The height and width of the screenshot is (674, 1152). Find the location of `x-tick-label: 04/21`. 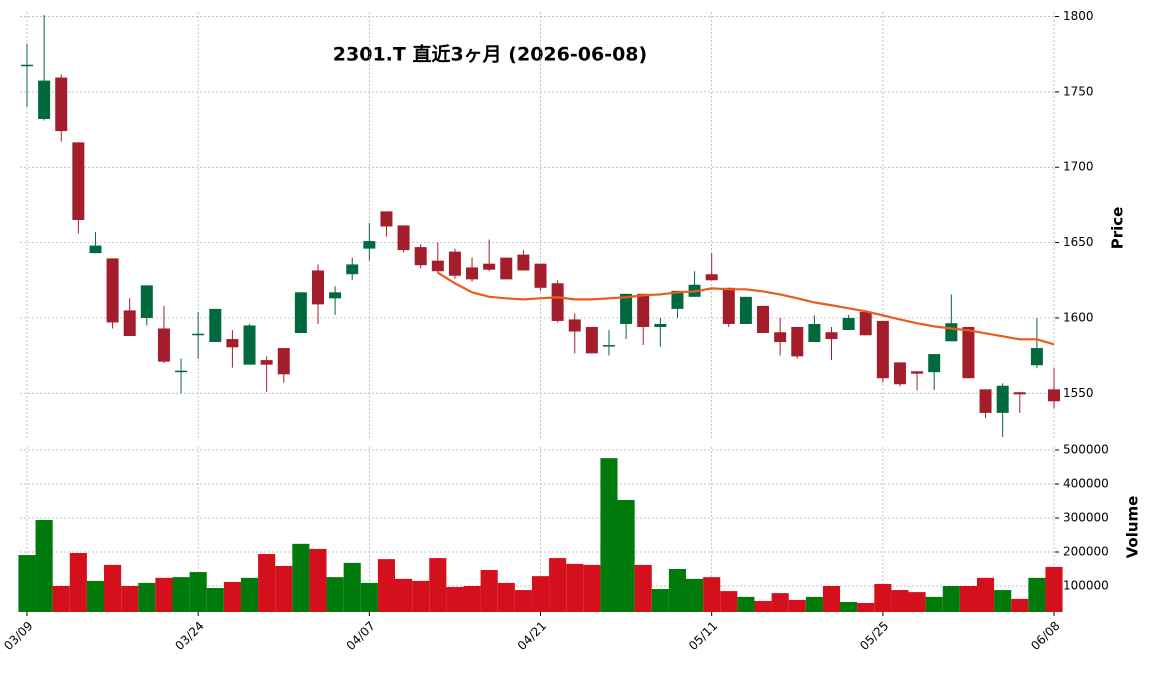

x-tick-label: 04/21 is located at coordinates (532, 636).